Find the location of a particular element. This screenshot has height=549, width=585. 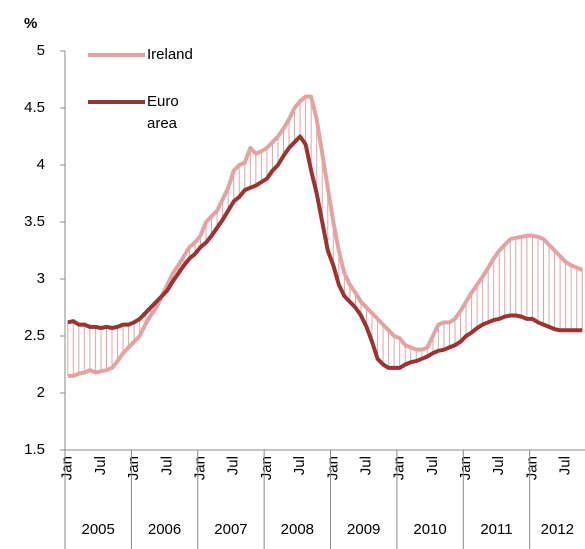

y-tick-label: 2 is located at coordinates (41, 392).